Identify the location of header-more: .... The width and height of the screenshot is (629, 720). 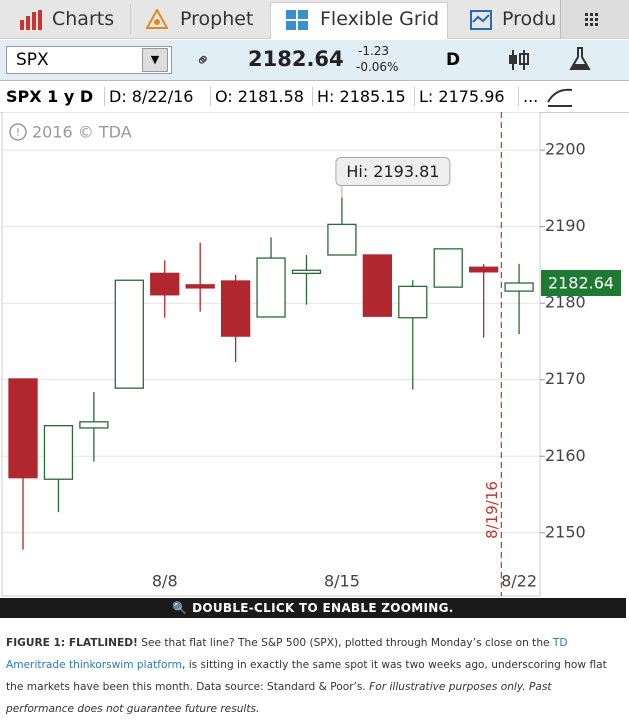
(528, 96).